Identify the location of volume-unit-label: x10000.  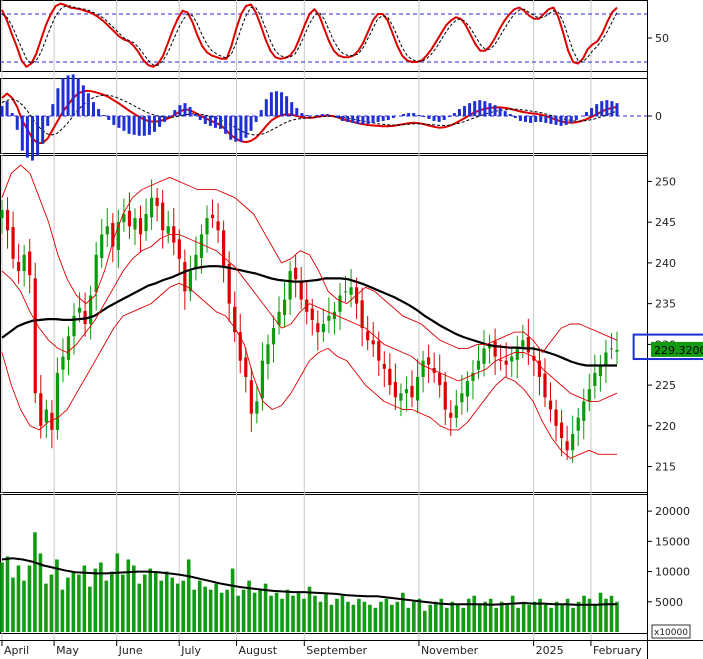
(671, 633).